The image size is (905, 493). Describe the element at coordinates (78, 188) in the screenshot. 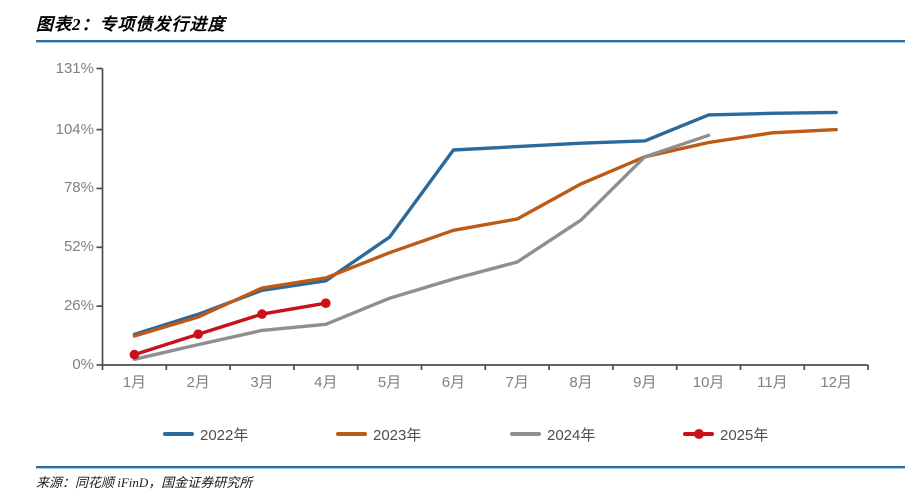

I see `y-axis-label: 78%` at that location.